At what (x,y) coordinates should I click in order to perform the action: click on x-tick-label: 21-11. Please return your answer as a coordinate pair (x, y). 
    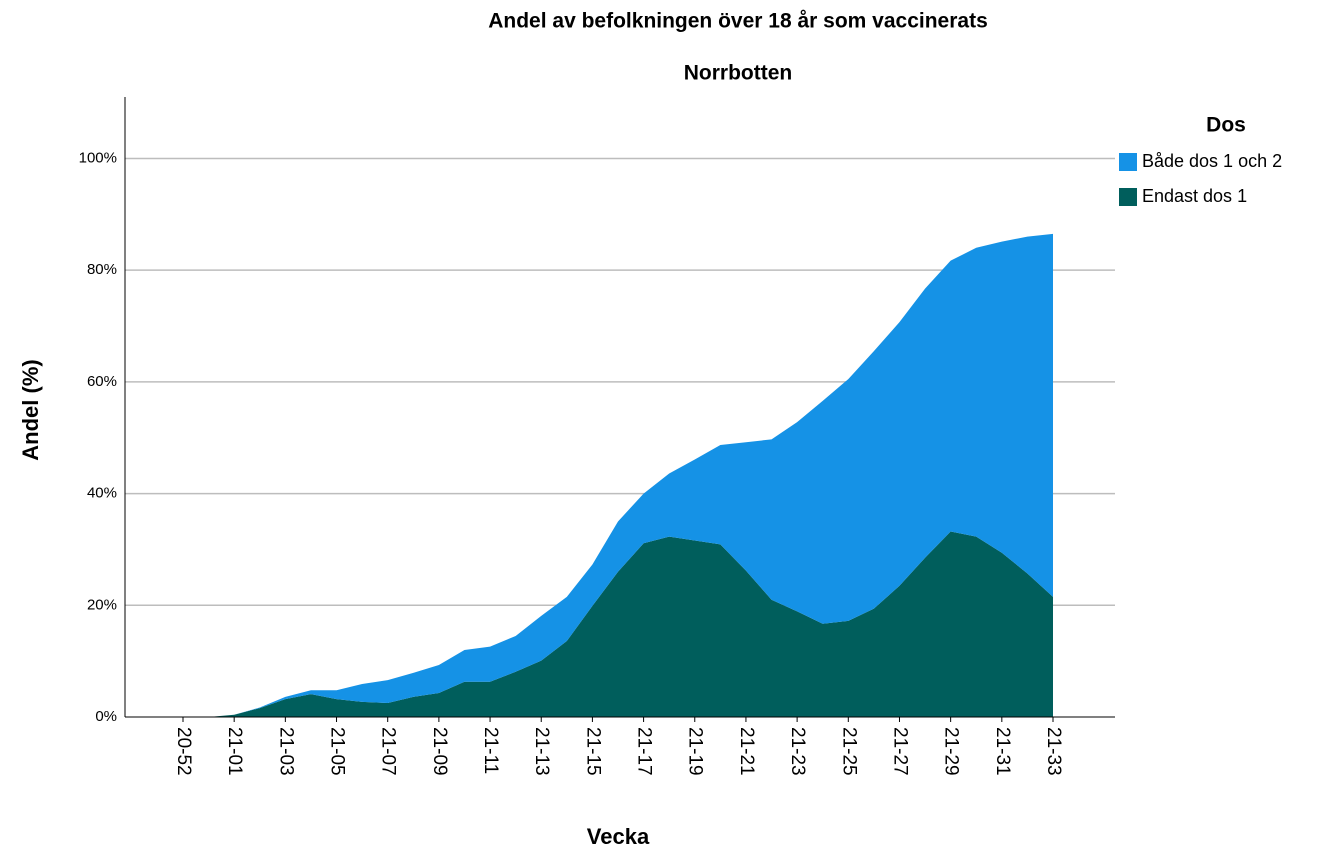
    Looking at the image, I should click on (490, 750).